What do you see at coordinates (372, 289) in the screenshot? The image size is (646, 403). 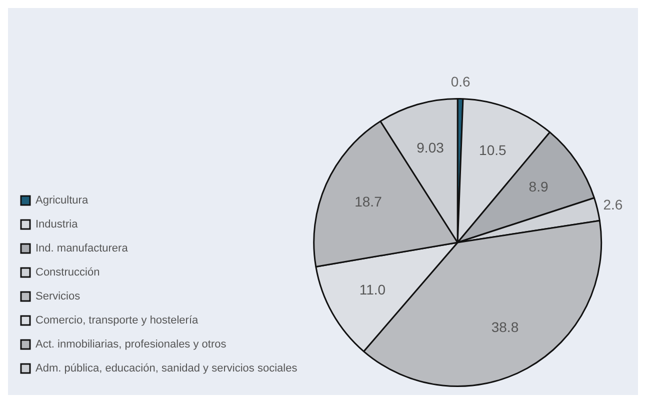 I see `data-label: 11.0` at bounding box center [372, 289].